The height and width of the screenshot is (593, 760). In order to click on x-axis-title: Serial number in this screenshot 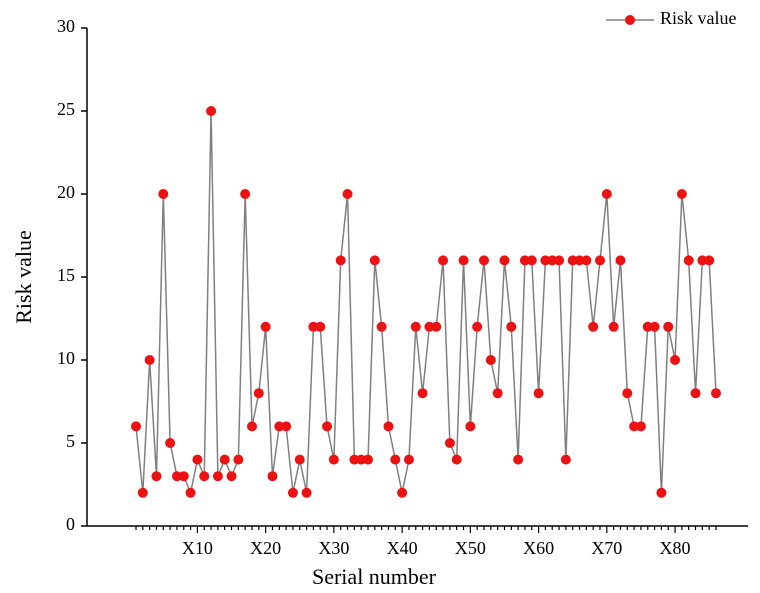, I will do `click(374, 576)`.